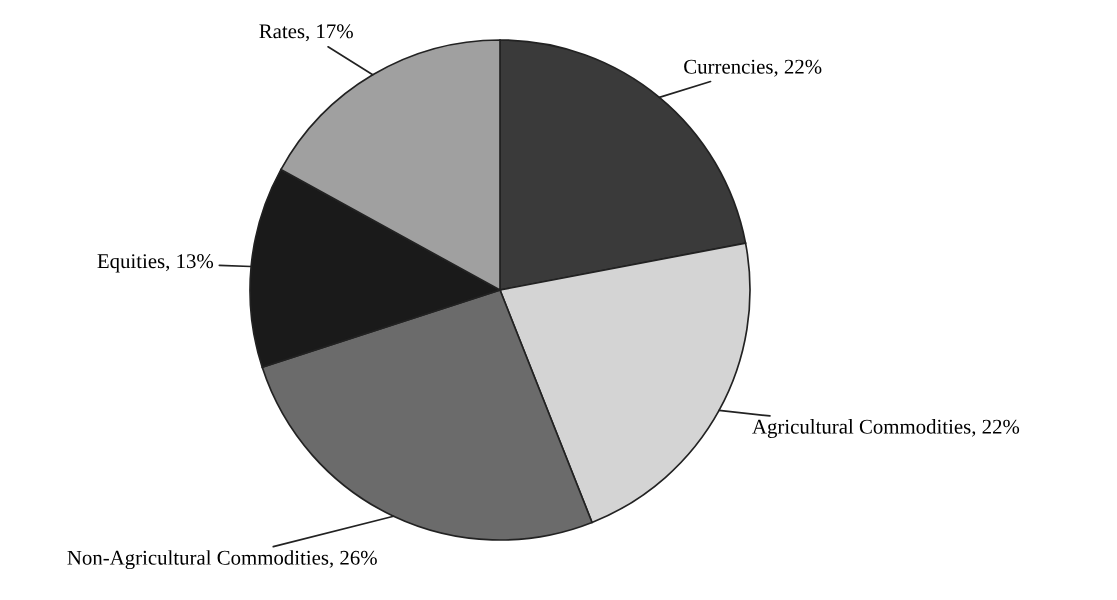 This screenshot has height=600, width=1117. What do you see at coordinates (306, 33) in the screenshot?
I see `slice-label: Rates, 17%` at bounding box center [306, 33].